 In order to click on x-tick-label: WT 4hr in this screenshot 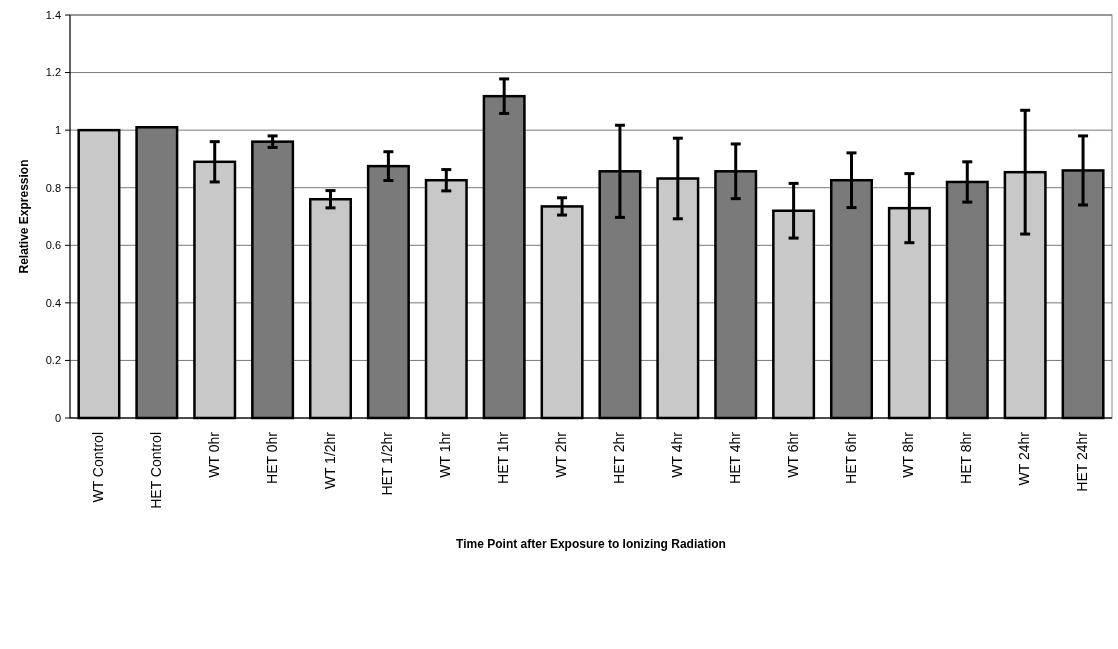, I will do `click(676, 454)`.